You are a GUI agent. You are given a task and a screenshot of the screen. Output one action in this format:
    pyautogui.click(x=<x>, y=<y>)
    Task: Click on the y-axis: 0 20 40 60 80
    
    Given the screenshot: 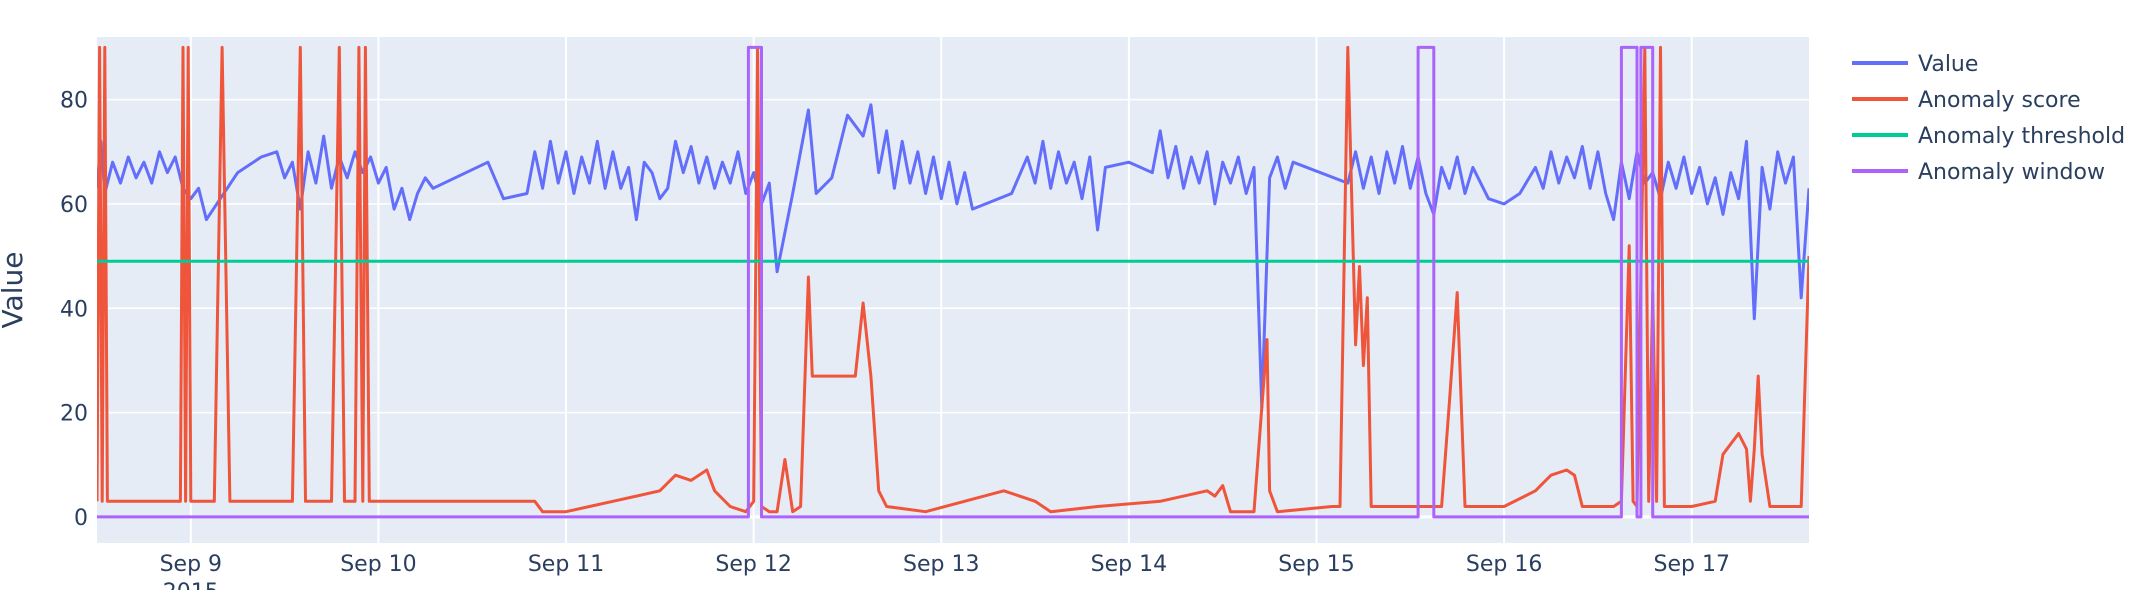 What is the action you would take?
    pyautogui.click(x=74, y=310)
    